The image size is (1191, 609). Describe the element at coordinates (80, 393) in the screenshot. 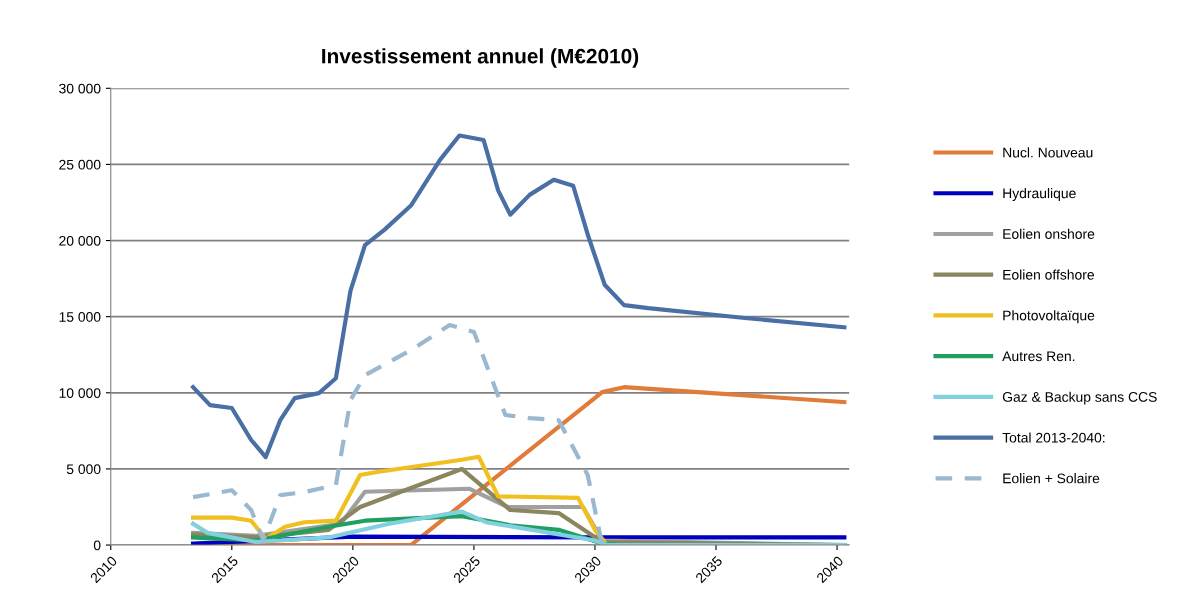

I see `y-tick-label: 10 000` at that location.